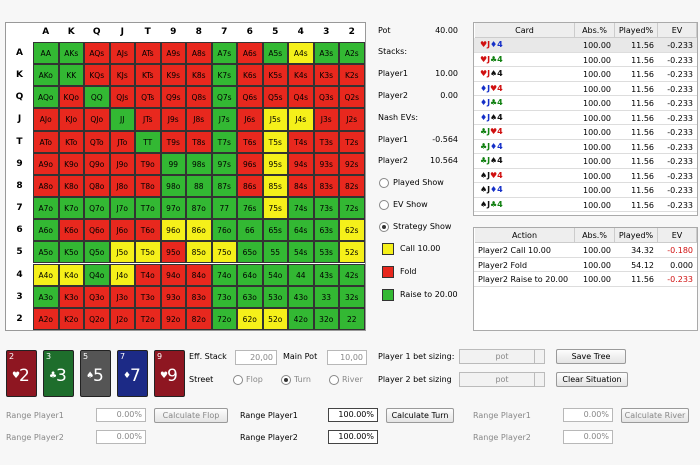 Image resolution: width=700 pixels, height=465 pixels. What do you see at coordinates (46, 318) in the screenshot?
I see `hand-cell: A2o` at bounding box center [46, 318].